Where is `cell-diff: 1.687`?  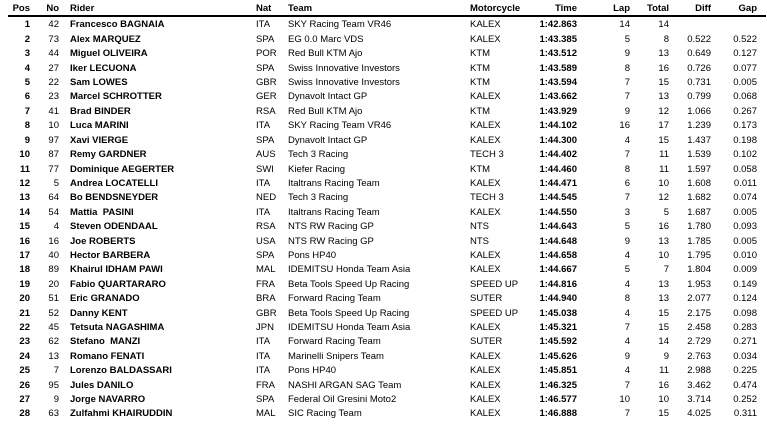
cell-diff: 1.687 is located at coordinates (699, 212).